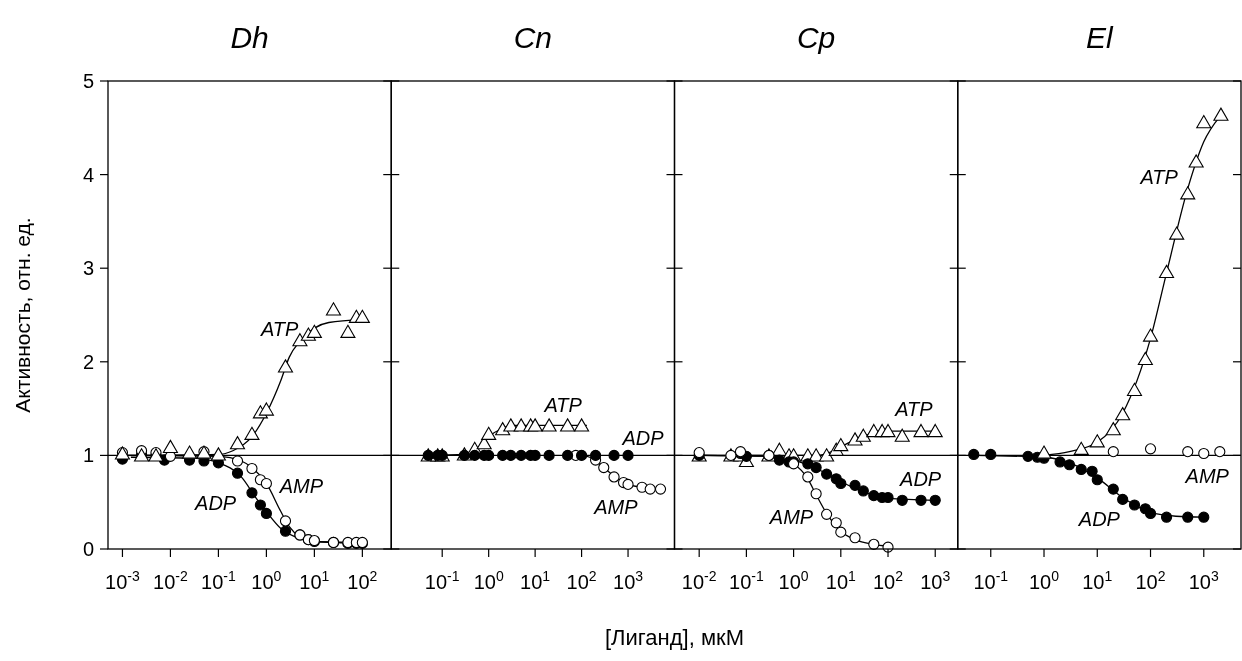 This screenshot has width=1242, height=661. I want to click on legend-label: ADP, so click(920, 478).